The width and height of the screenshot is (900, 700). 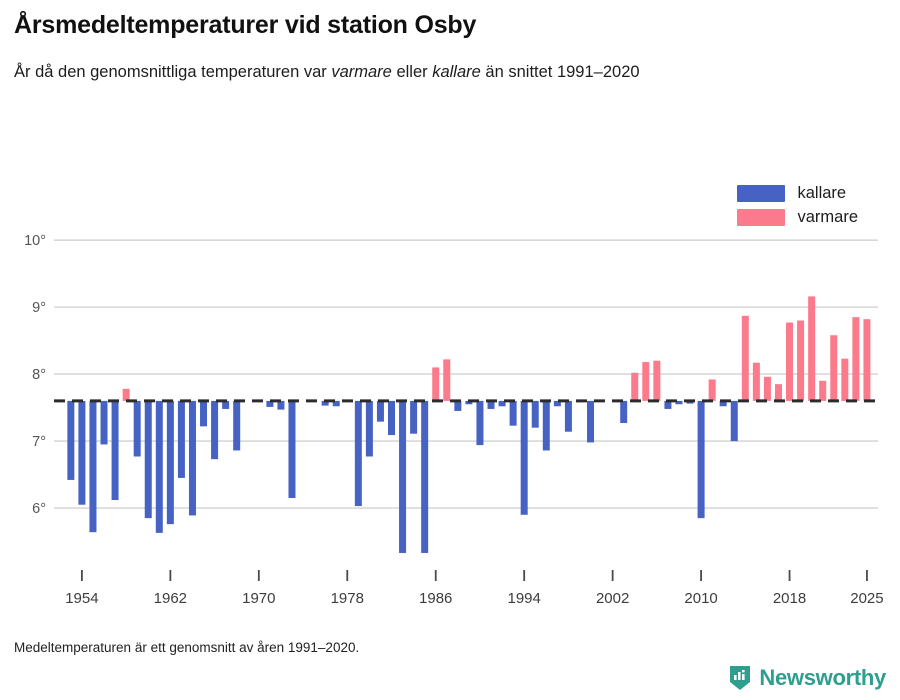 I want to click on subtitle-text-2: eller, so click(x=412, y=72).